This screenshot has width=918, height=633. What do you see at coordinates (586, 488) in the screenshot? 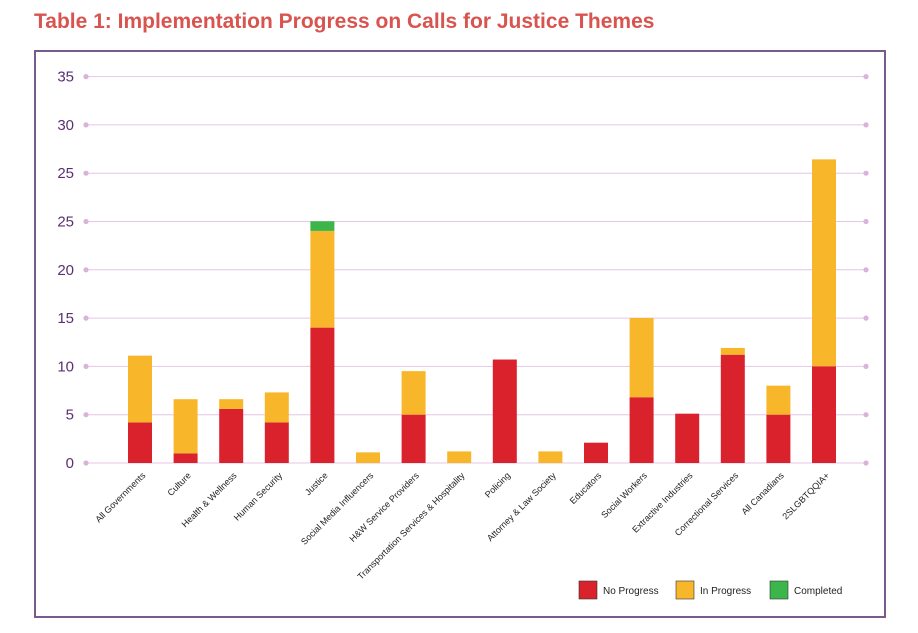
I see `x-tick-label: Educators` at bounding box center [586, 488].